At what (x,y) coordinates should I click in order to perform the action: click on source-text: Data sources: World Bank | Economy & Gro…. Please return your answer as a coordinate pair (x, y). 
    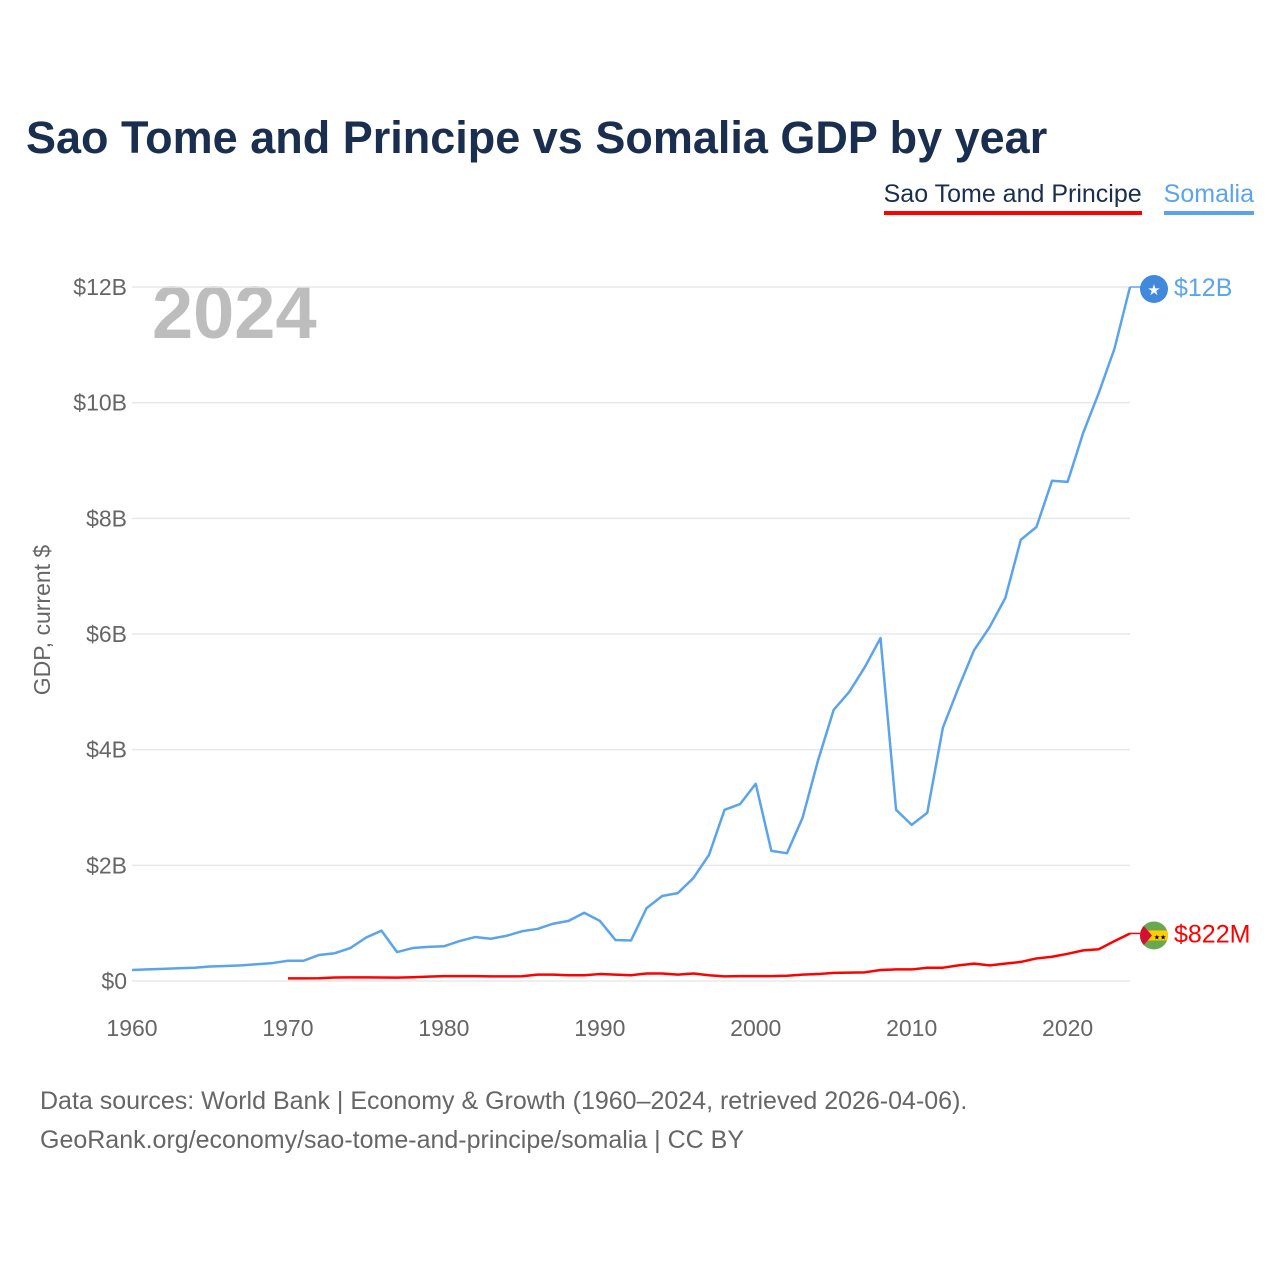
    Looking at the image, I should click on (504, 1101).